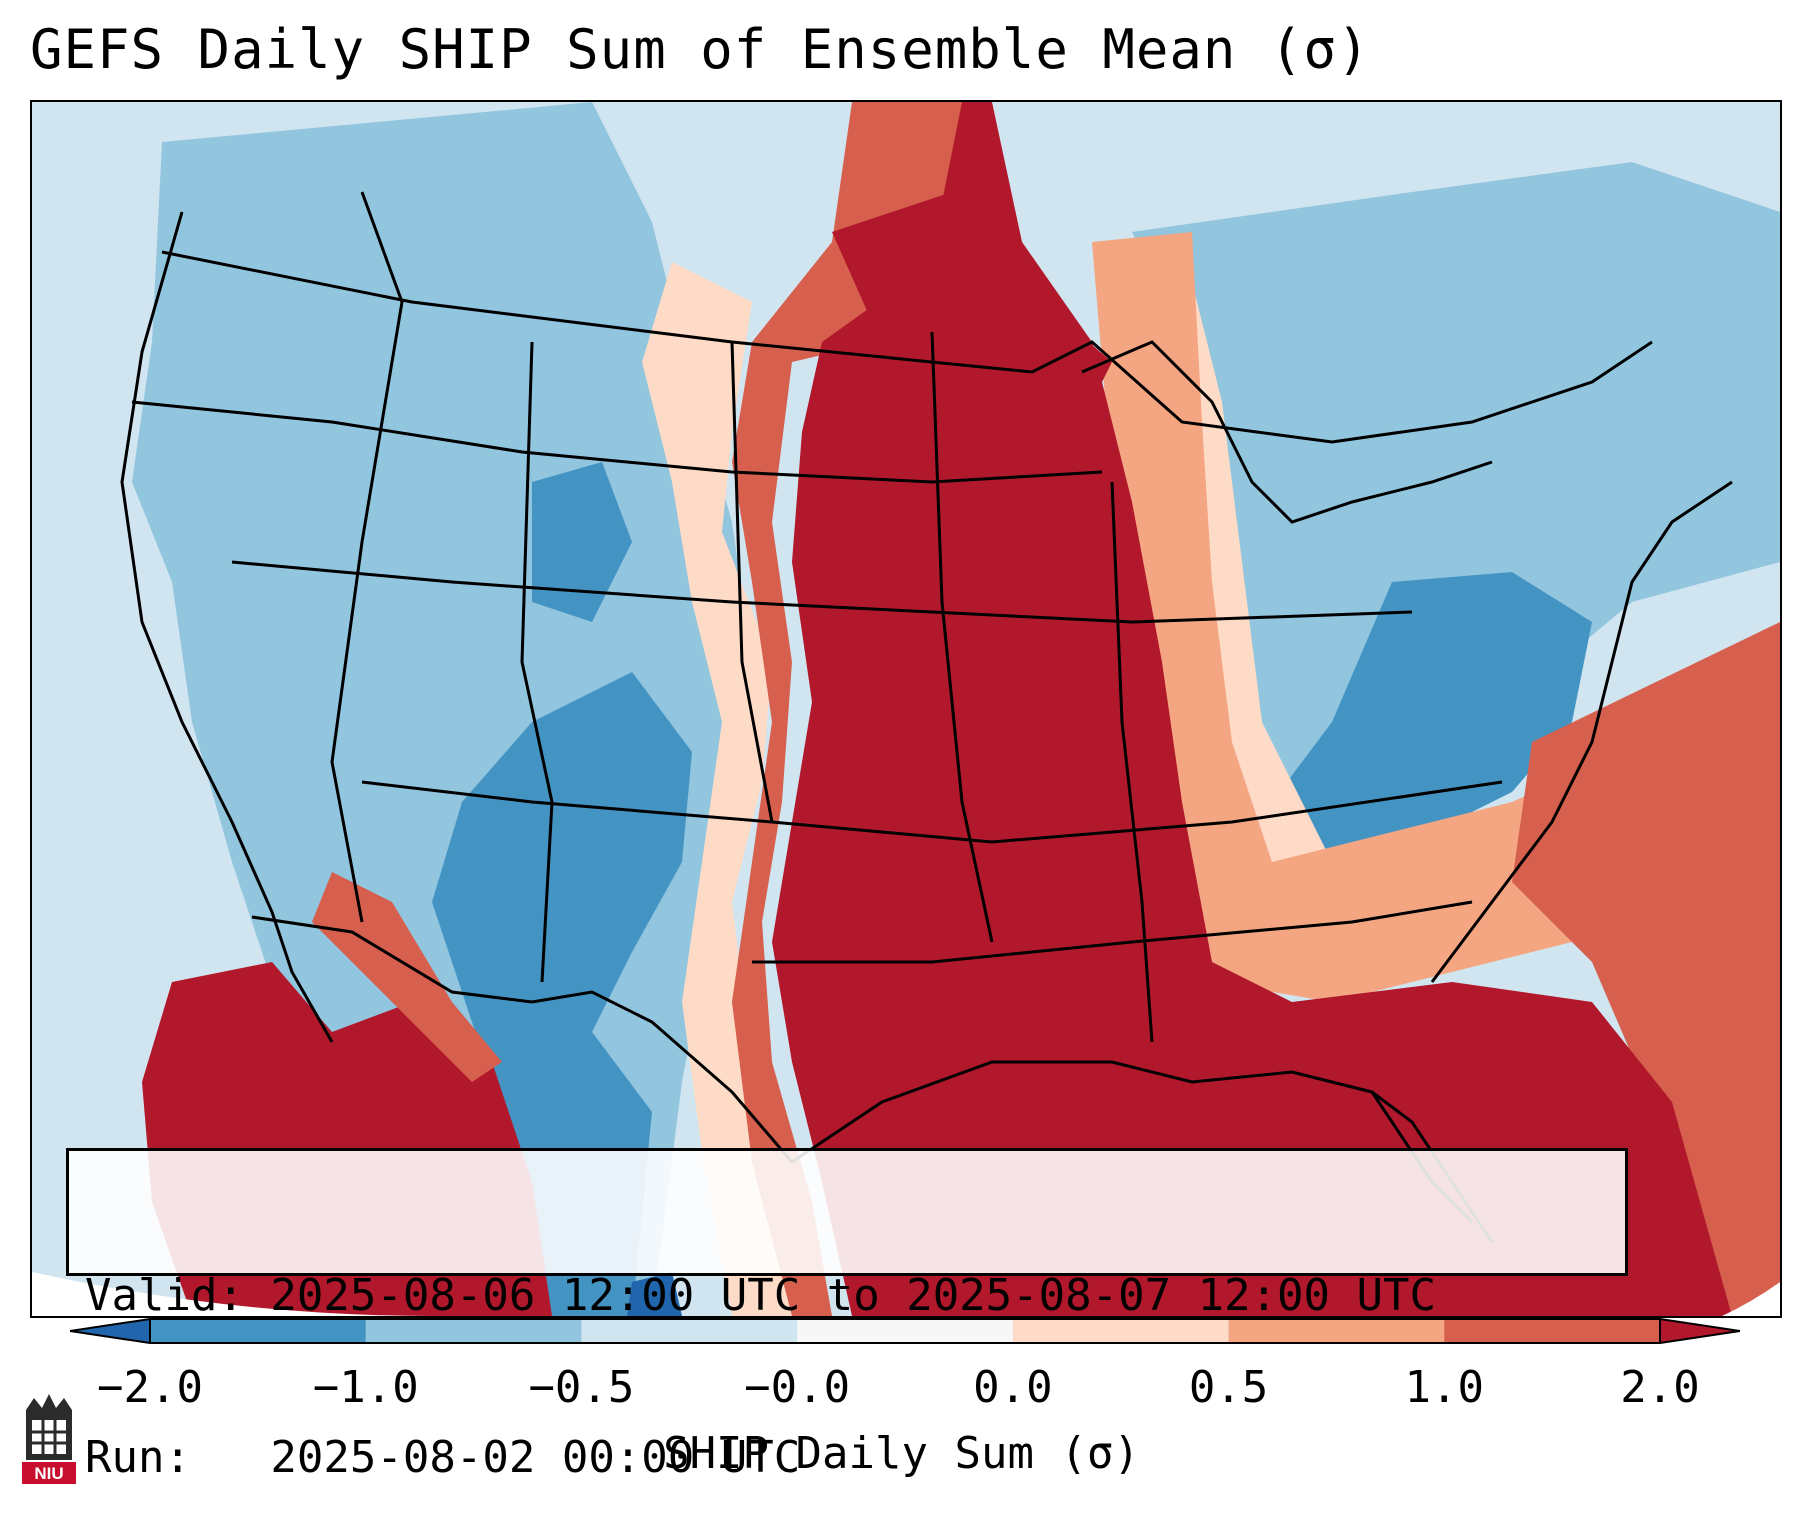 This screenshot has height=1539, width=1803. Describe the element at coordinates (1751, 1299) in the screenshot. I see `off-globe-edge-right` at that location.